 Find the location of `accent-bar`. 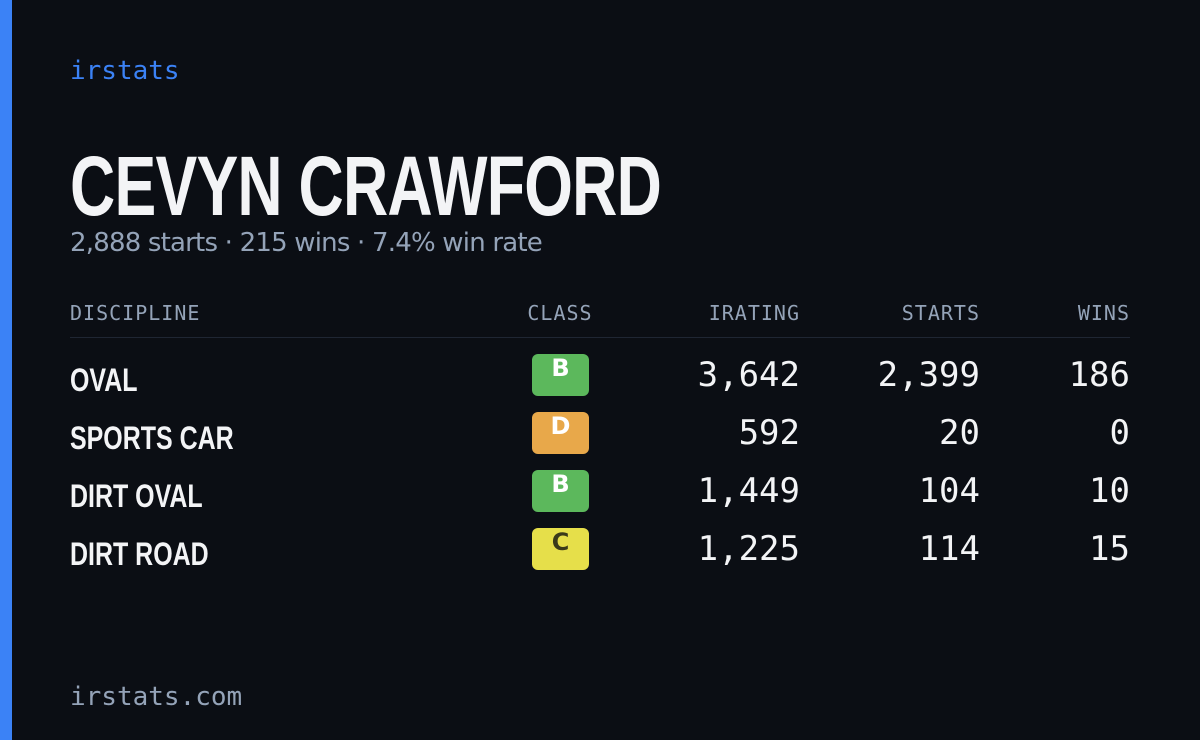

accent-bar is located at coordinates (6, 370).